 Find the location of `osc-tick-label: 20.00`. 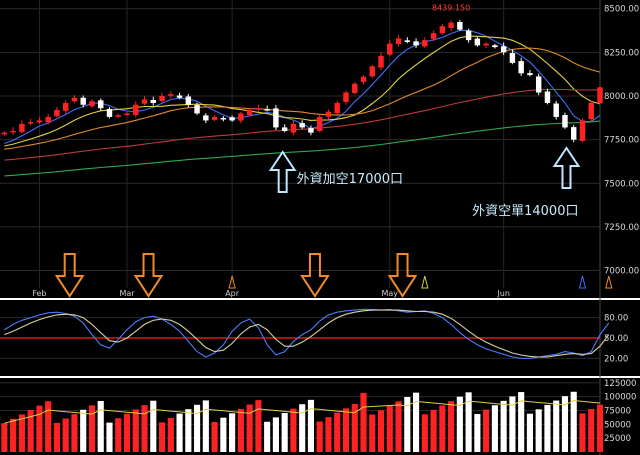

osc-tick-label: 20.00 is located at coordinates (616, 359).